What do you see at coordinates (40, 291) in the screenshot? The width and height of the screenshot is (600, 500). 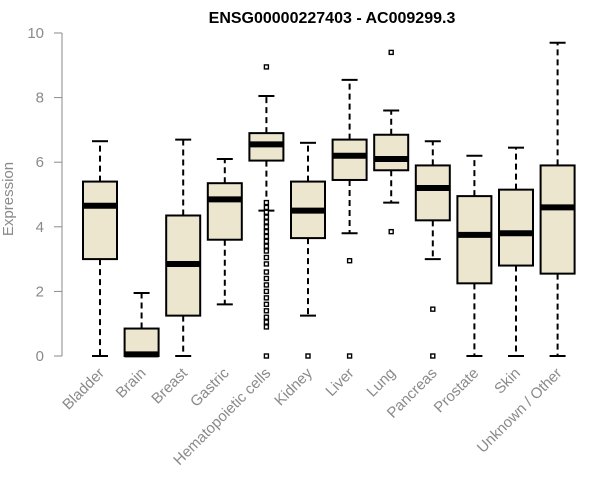 I see `y-tick-label: 2` at bounding box center [40, 291].